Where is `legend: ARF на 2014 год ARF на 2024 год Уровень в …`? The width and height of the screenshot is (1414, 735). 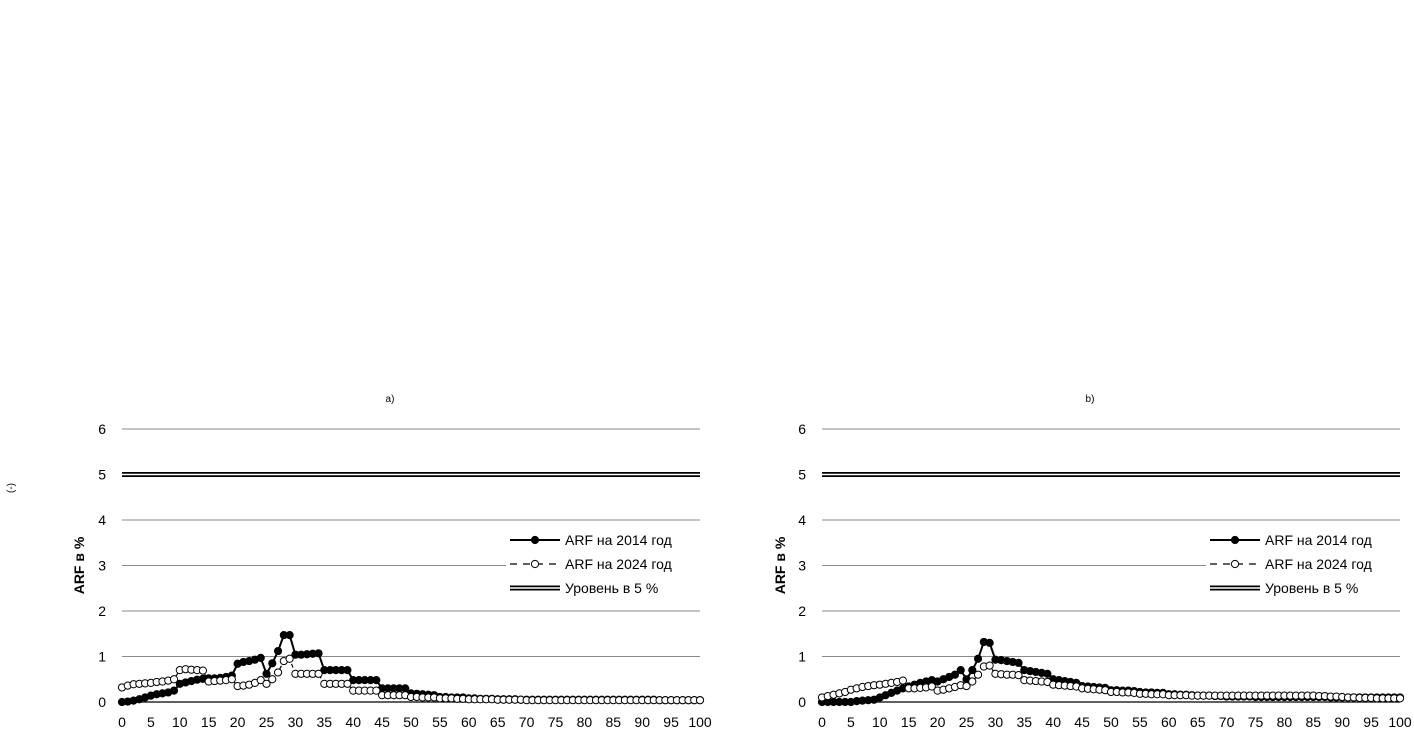
legend: ARF на 2014 год ARF на 2024 год Уровень в … is located at coordinates (1306, 564).